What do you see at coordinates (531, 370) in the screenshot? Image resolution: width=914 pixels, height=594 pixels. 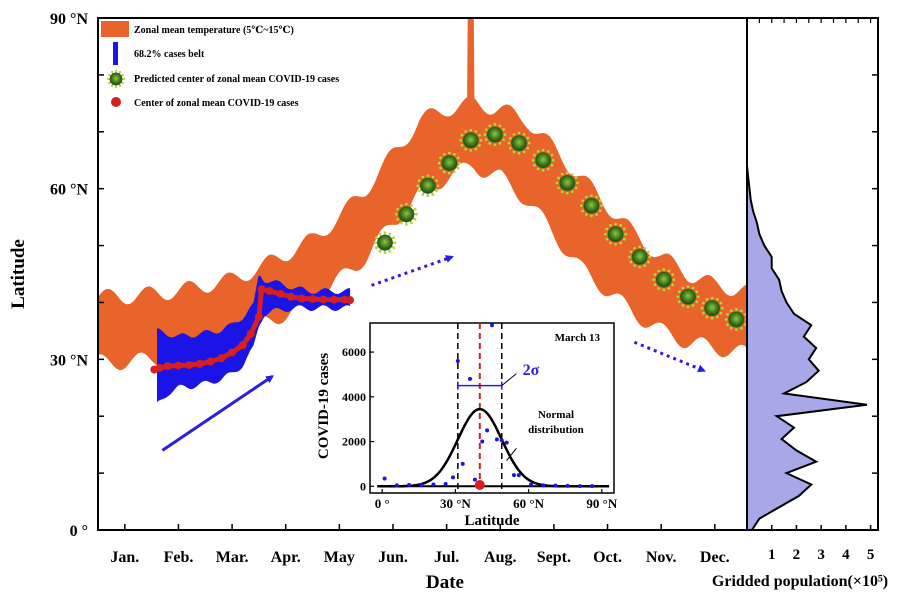 I see `sigma-annotation: 2σ` at bounding box center [531, 370].